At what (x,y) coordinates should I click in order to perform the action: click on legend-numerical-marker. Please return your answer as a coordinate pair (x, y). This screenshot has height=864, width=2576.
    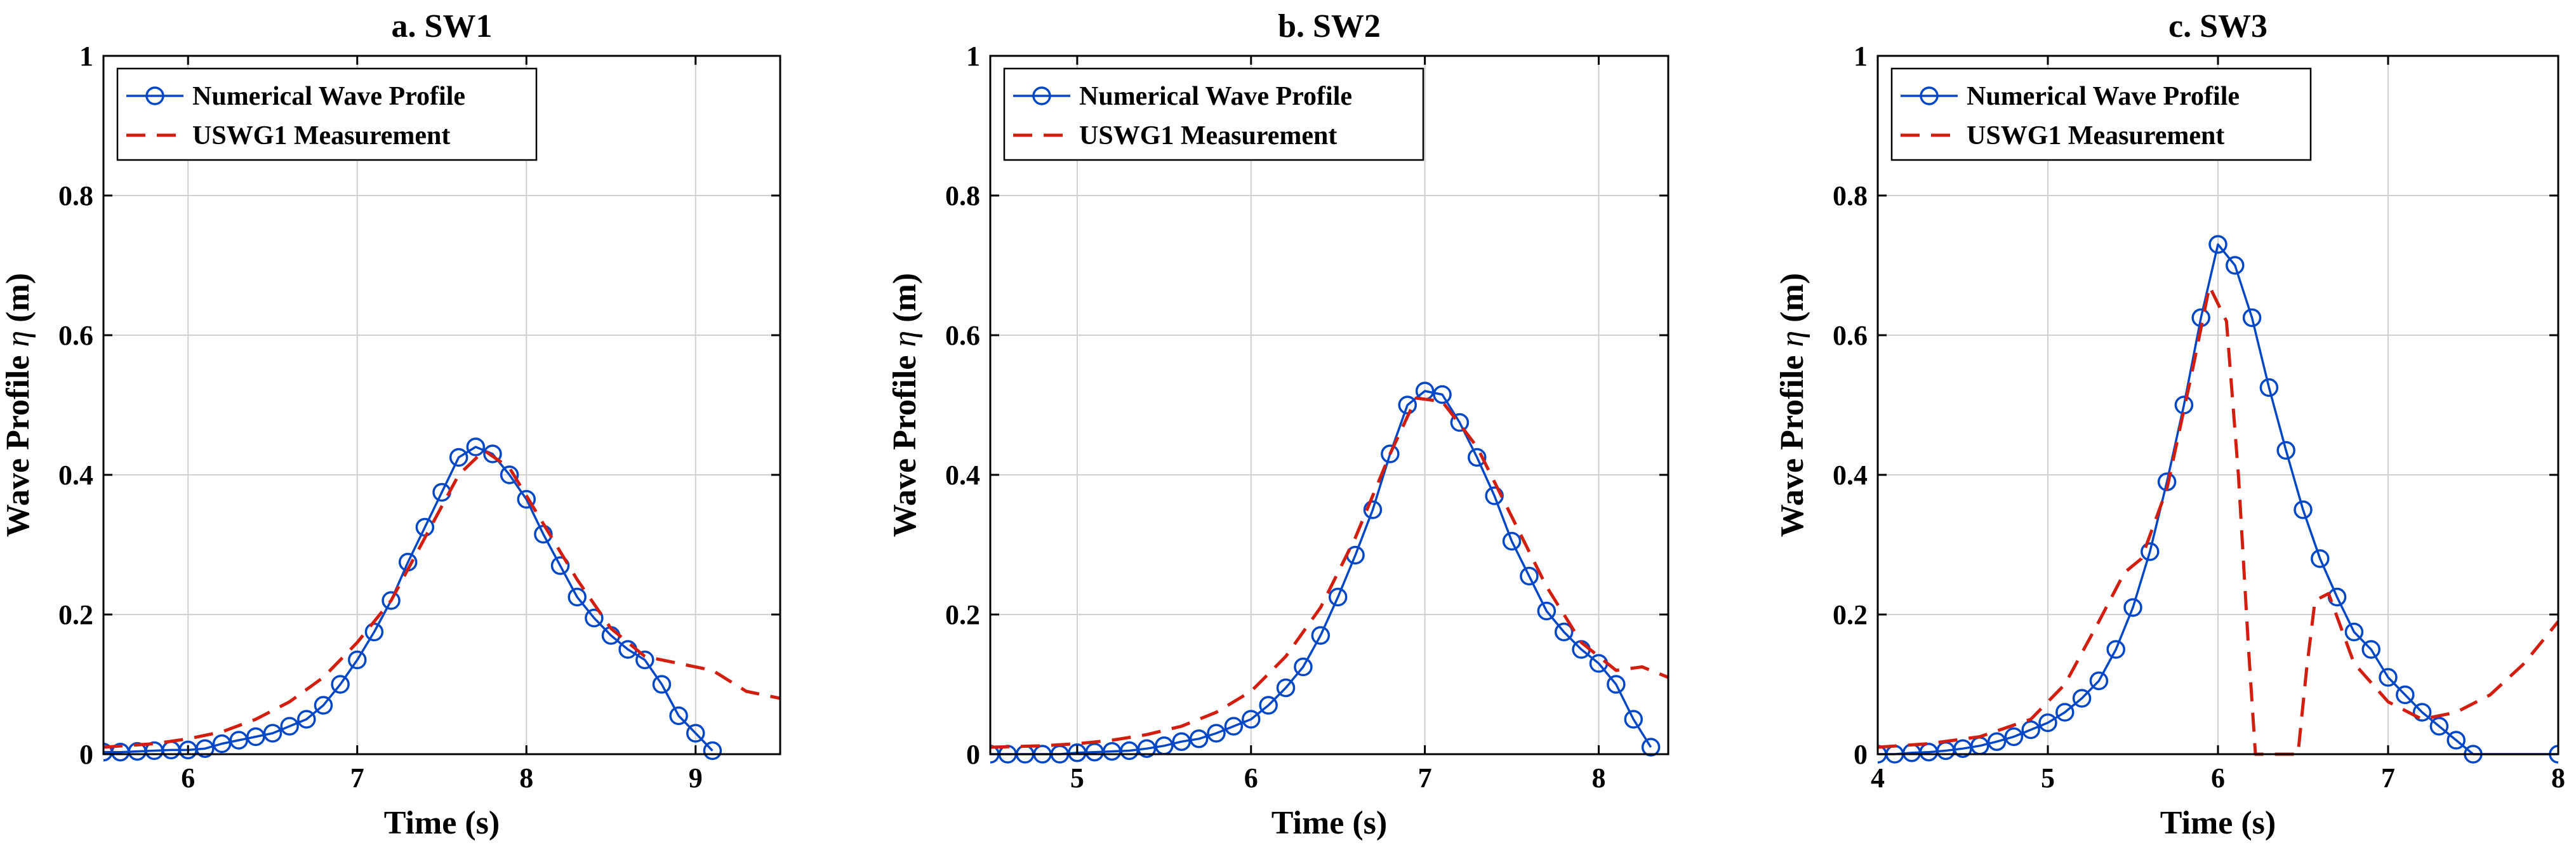
    Looking at the image, I should click on (1041, 95).